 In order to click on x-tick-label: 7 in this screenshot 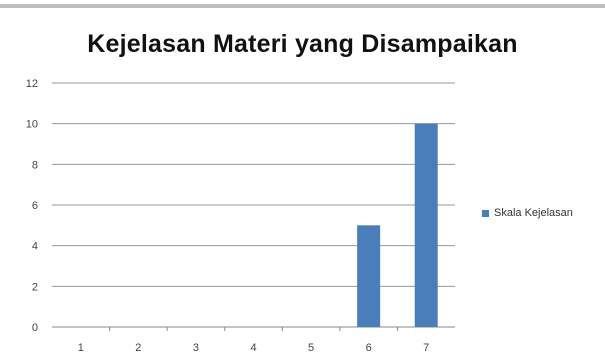, I will do `click(426, 348)`.